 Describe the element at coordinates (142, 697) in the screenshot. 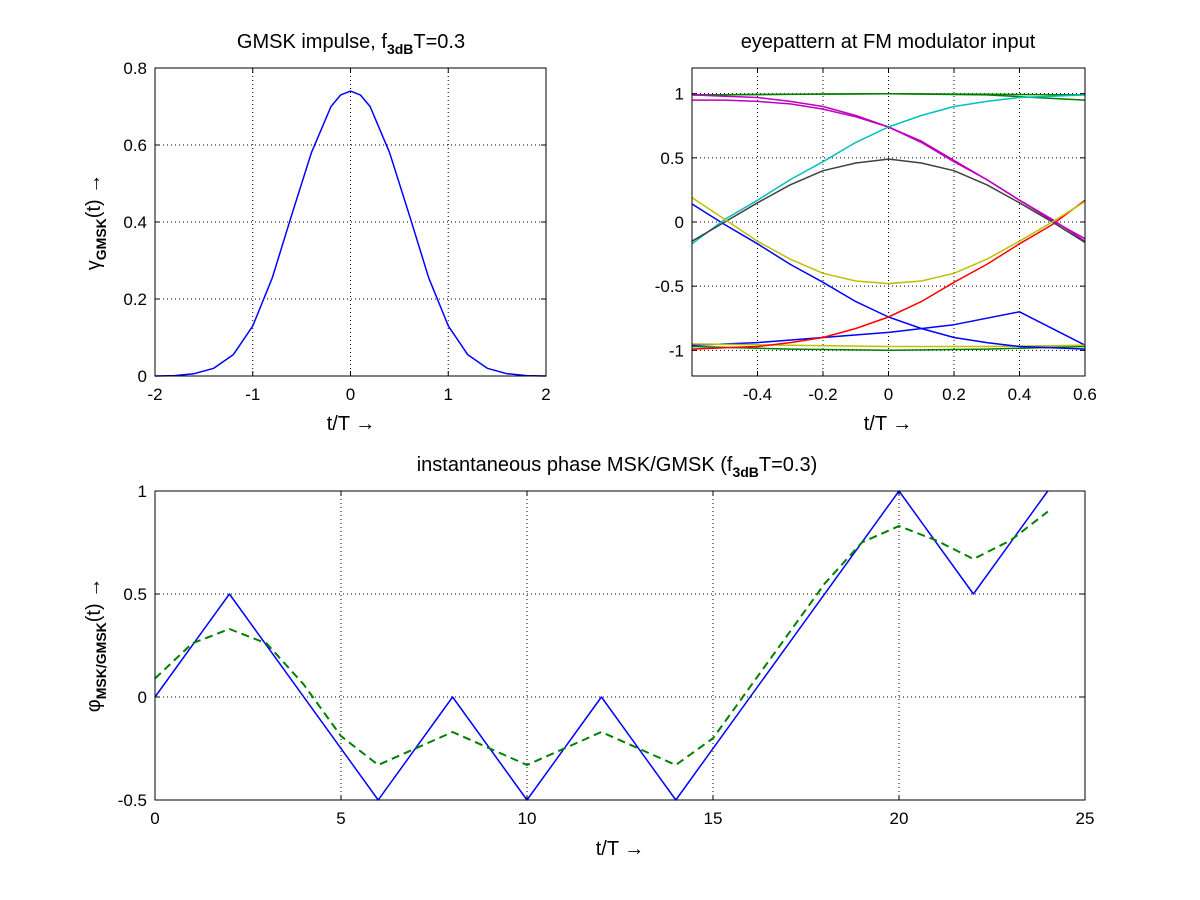

I see `instantaneous-phase-ytick-label: 0` at that location.